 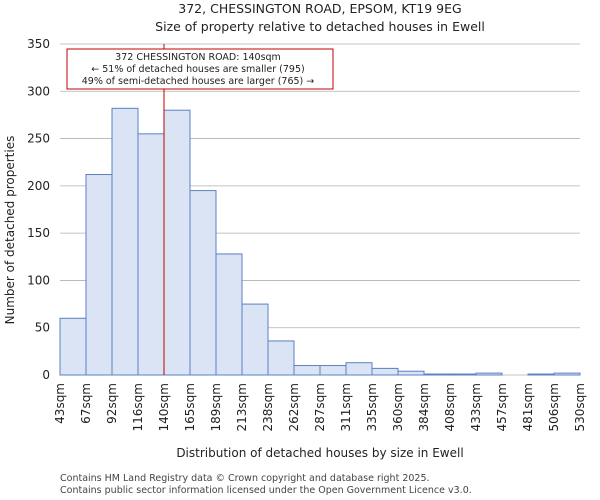 I want to click on bar-67sqm, so click(x=99, y=275).